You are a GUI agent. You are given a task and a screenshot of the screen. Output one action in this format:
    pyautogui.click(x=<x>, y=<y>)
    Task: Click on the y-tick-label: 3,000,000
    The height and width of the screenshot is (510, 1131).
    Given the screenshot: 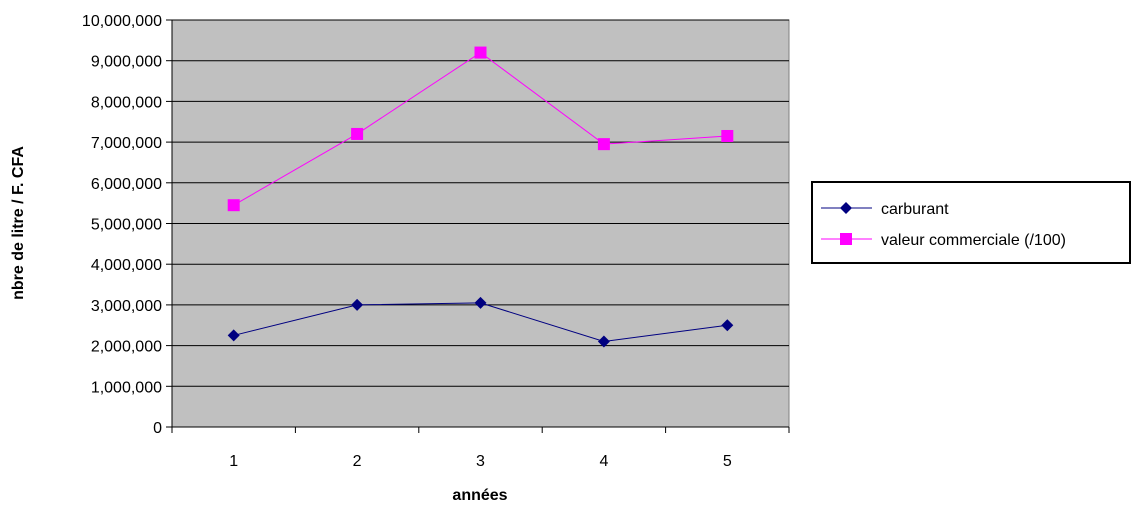 What is the action you would take?
    pyautogui.click(x=126, y=306)
    